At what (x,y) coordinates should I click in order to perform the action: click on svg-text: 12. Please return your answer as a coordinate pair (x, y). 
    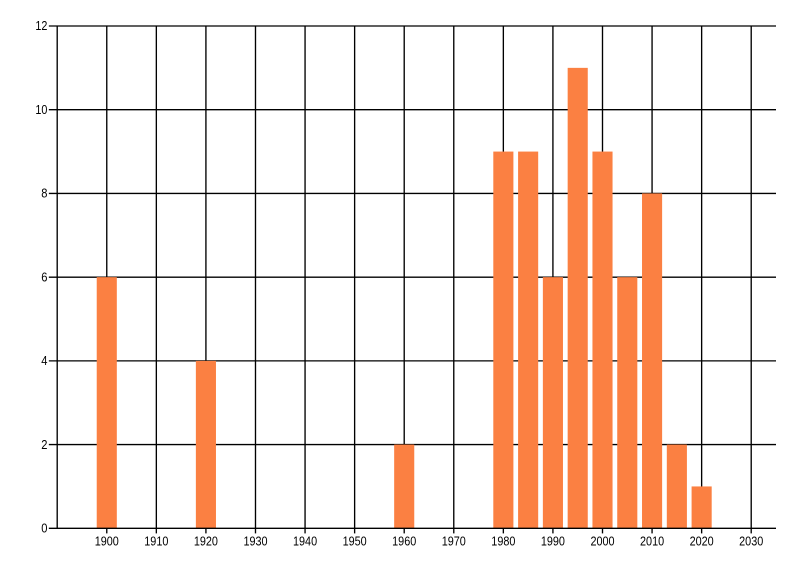
    Looking at the image, I should click on (41, 25).